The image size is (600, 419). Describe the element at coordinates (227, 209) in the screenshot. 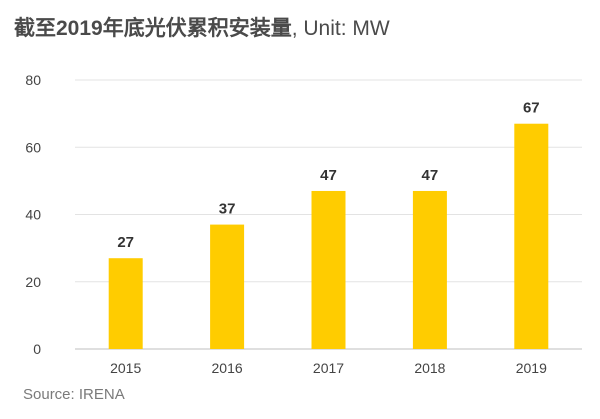

I see `bar-value-label: 37` at that location.